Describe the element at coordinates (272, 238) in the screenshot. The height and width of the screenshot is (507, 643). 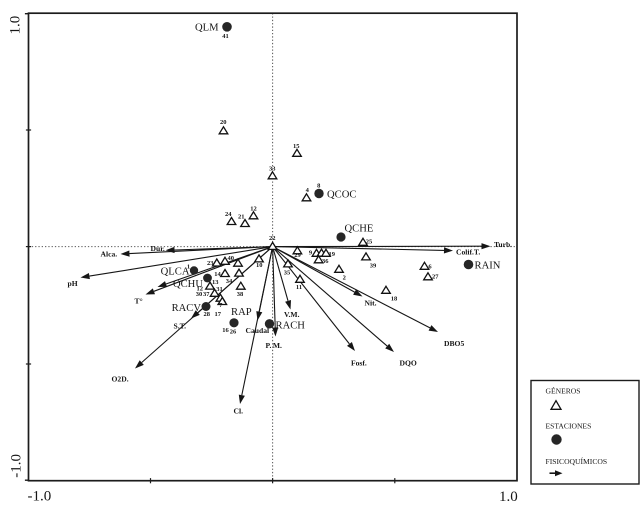
I see `svg-text: 22` at that location.